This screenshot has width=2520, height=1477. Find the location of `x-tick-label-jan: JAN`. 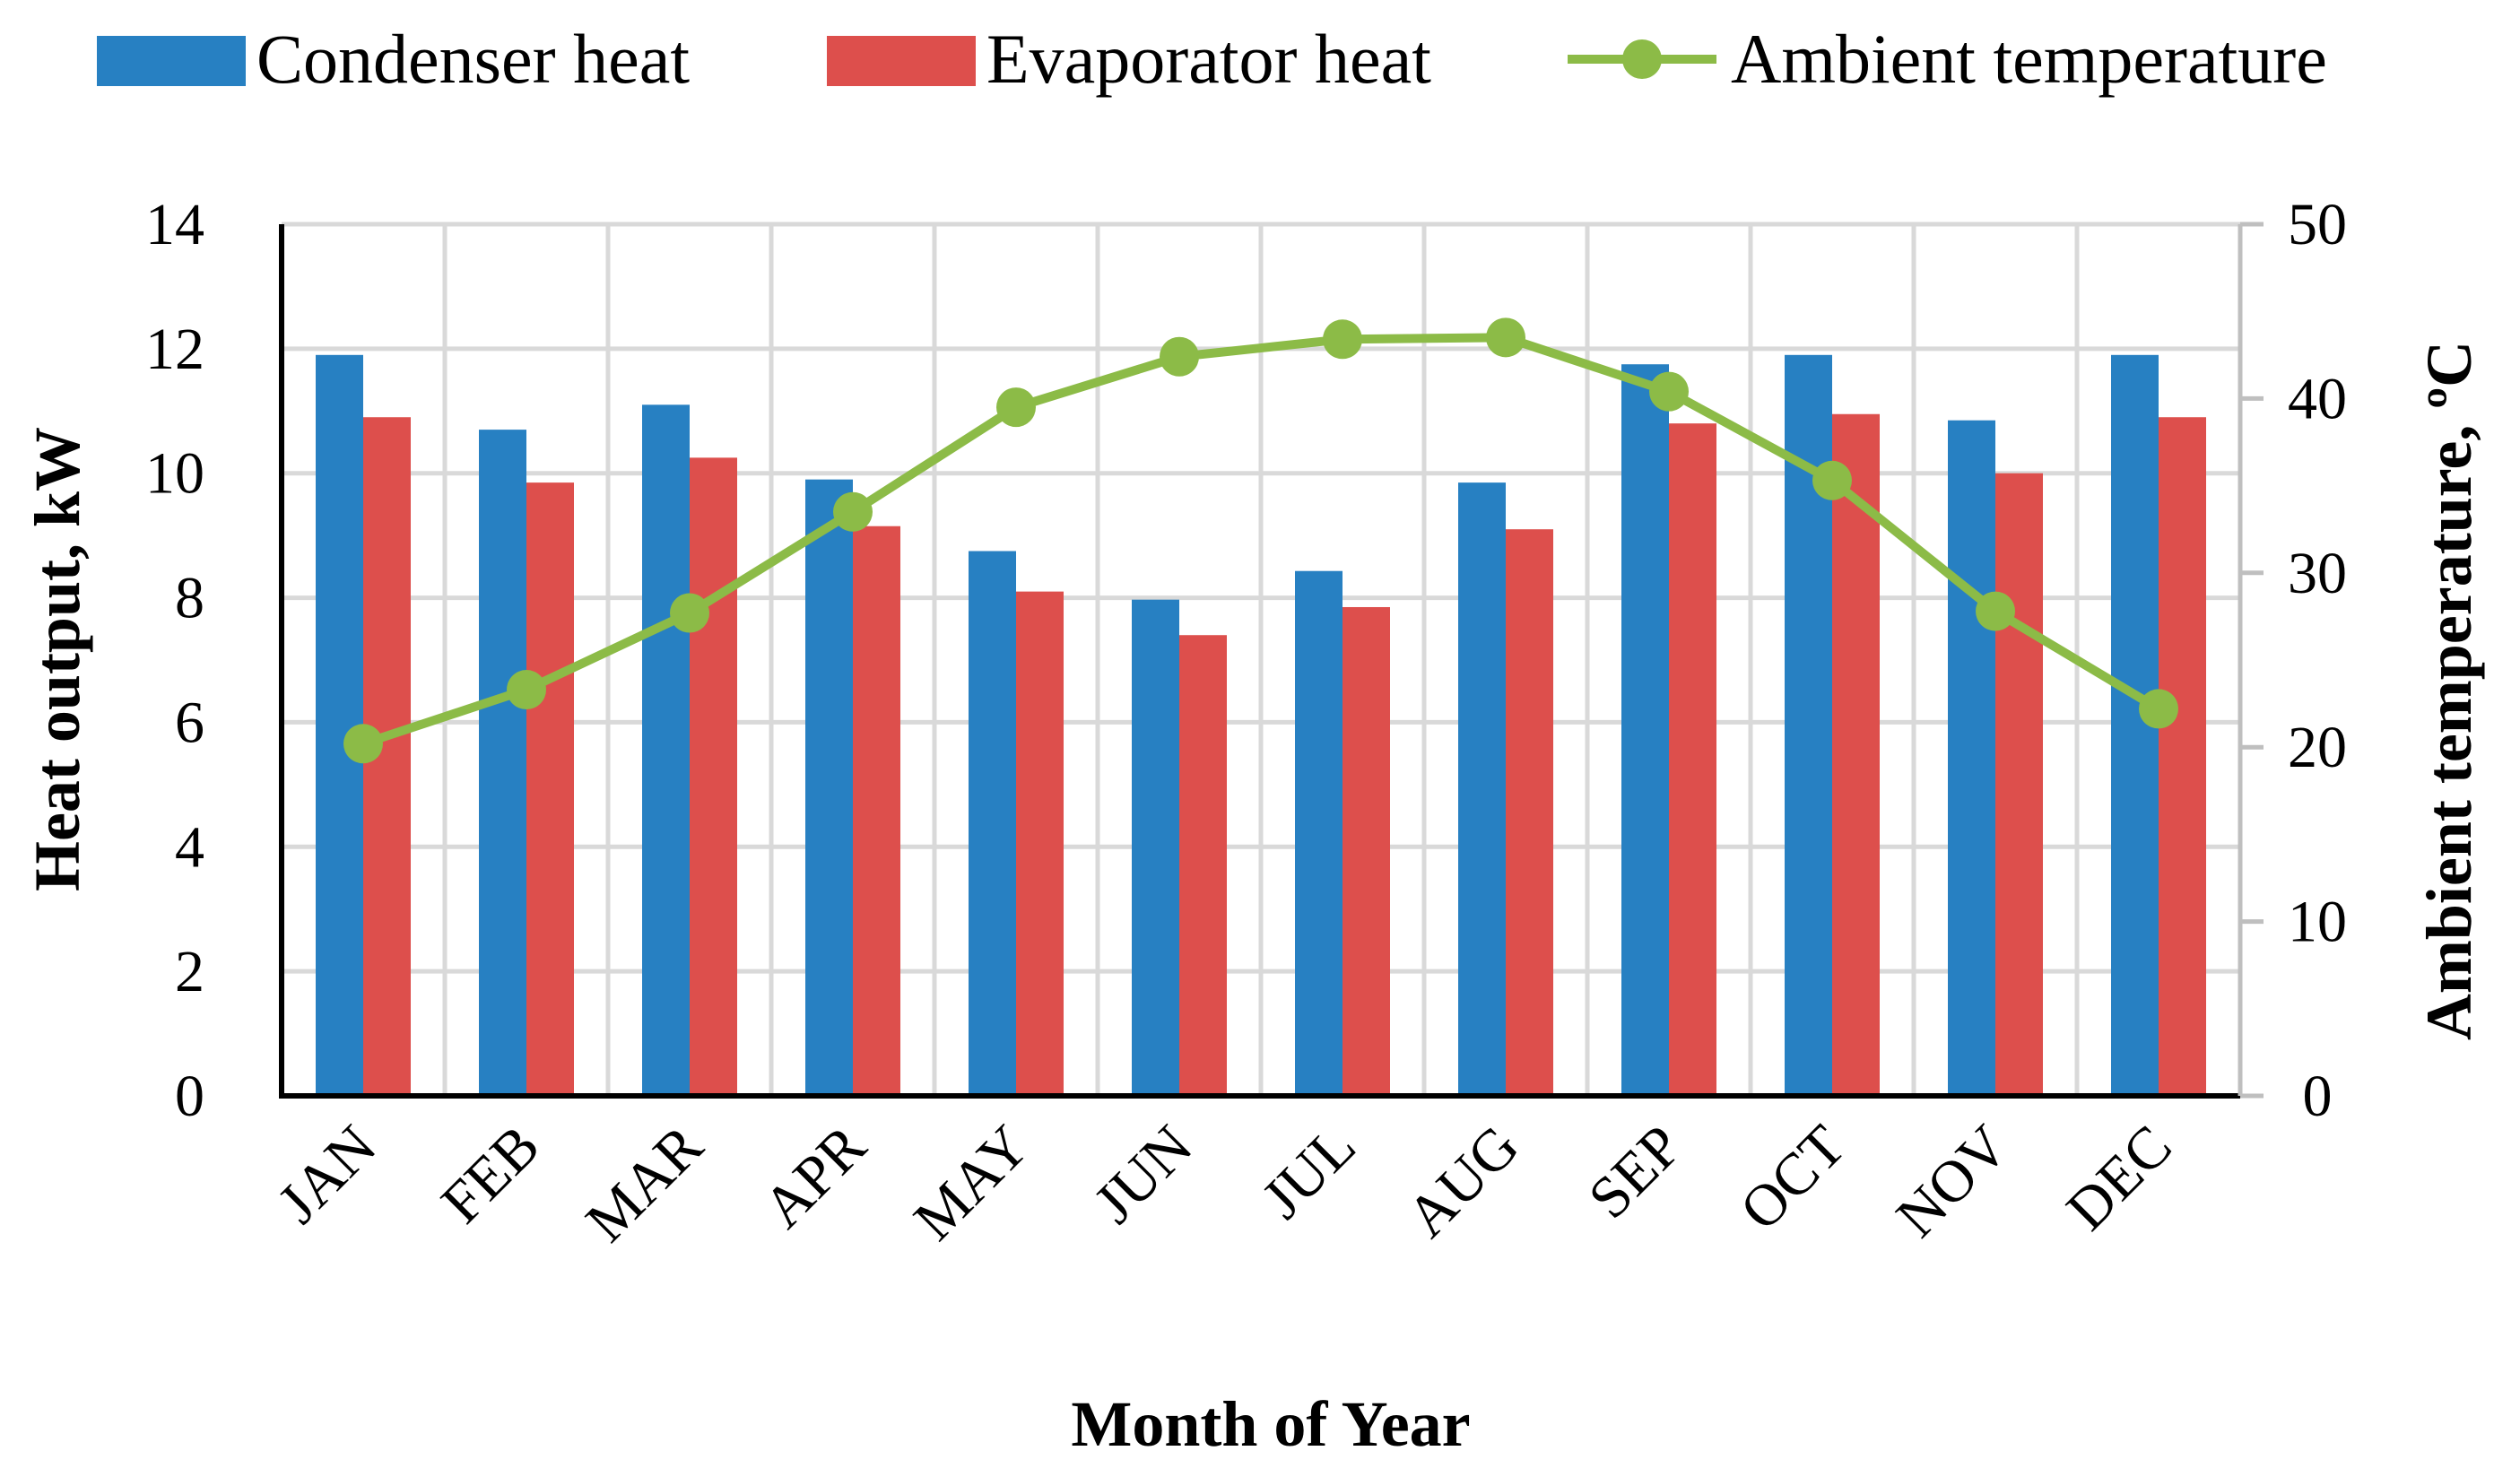

x-tick-label-jan: JAN is located at coordinates (326, 1175).